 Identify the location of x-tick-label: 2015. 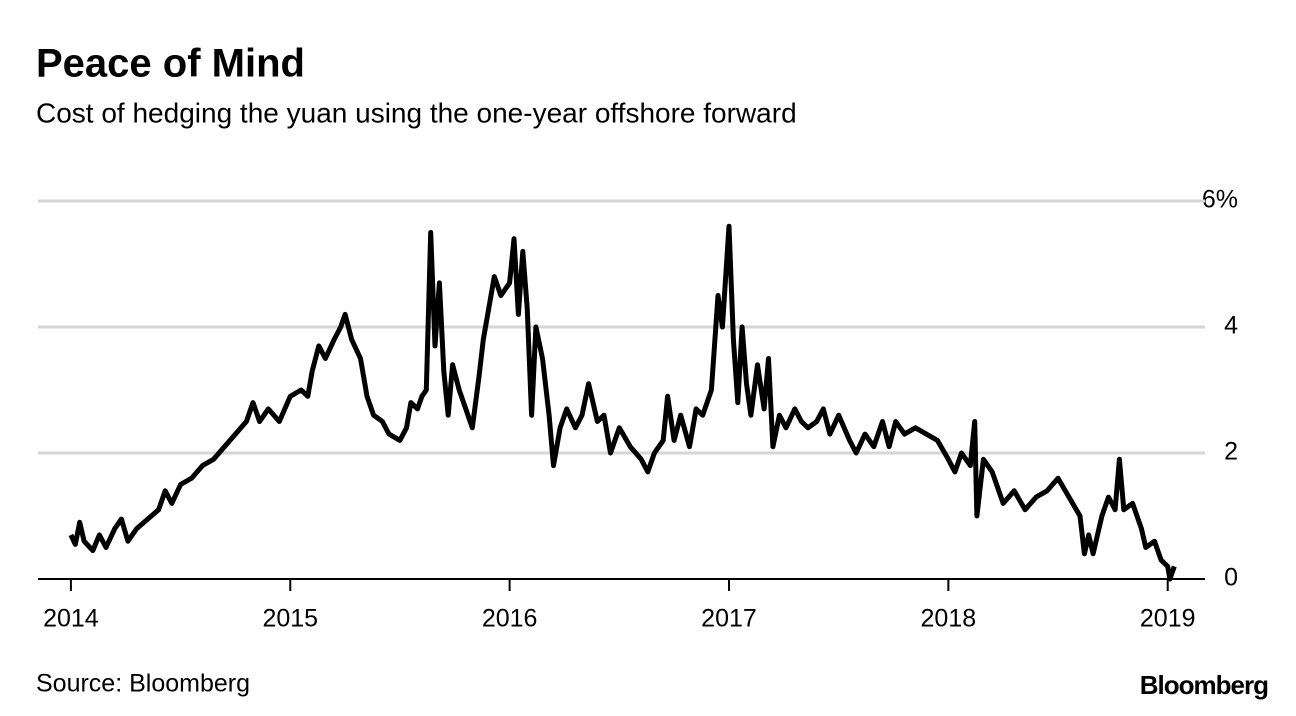
(290, 619).